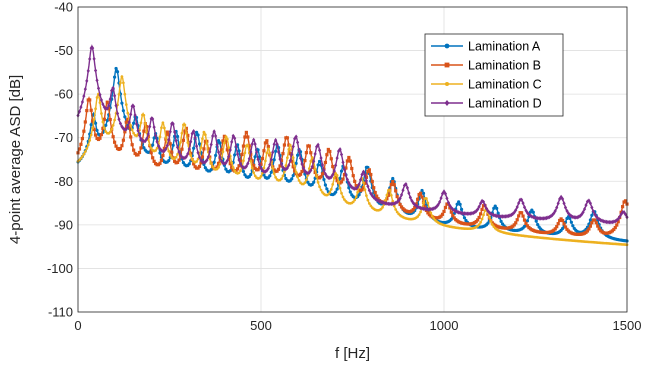 This screenshot has height=370, width=646. What do you see at coordinates (352, 353) in the screenshot?
I see `x-axis-label: f [Hz]` at bounding box center [352, 353].